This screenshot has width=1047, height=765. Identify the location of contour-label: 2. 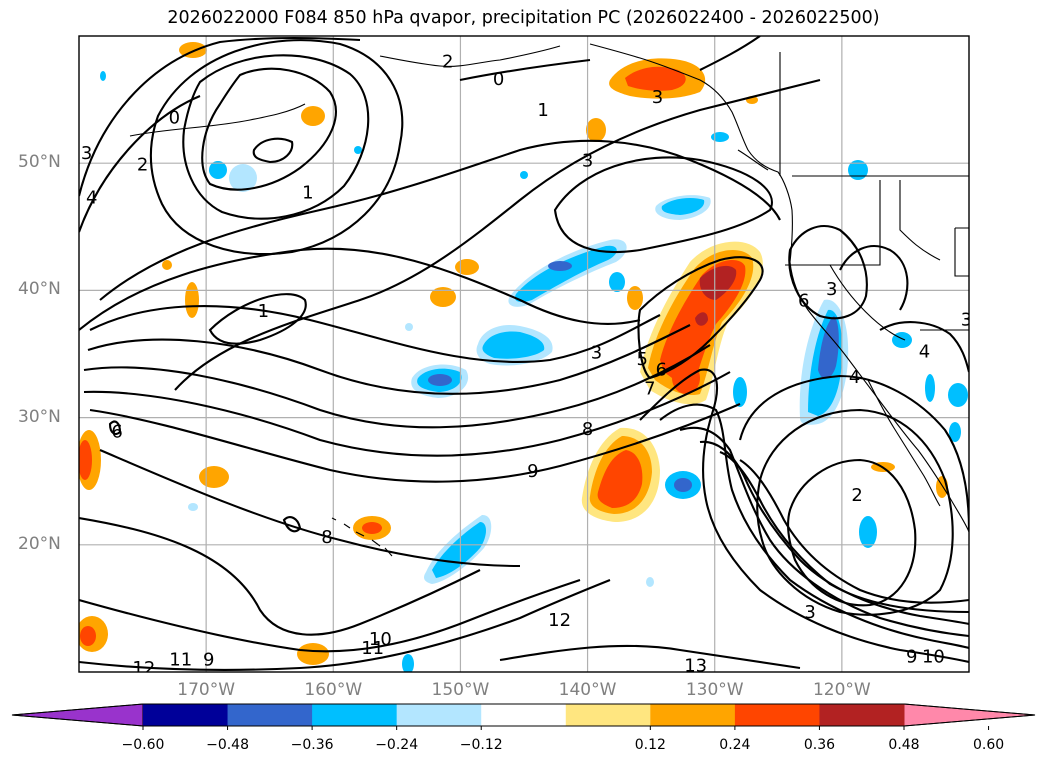
(856, 495).